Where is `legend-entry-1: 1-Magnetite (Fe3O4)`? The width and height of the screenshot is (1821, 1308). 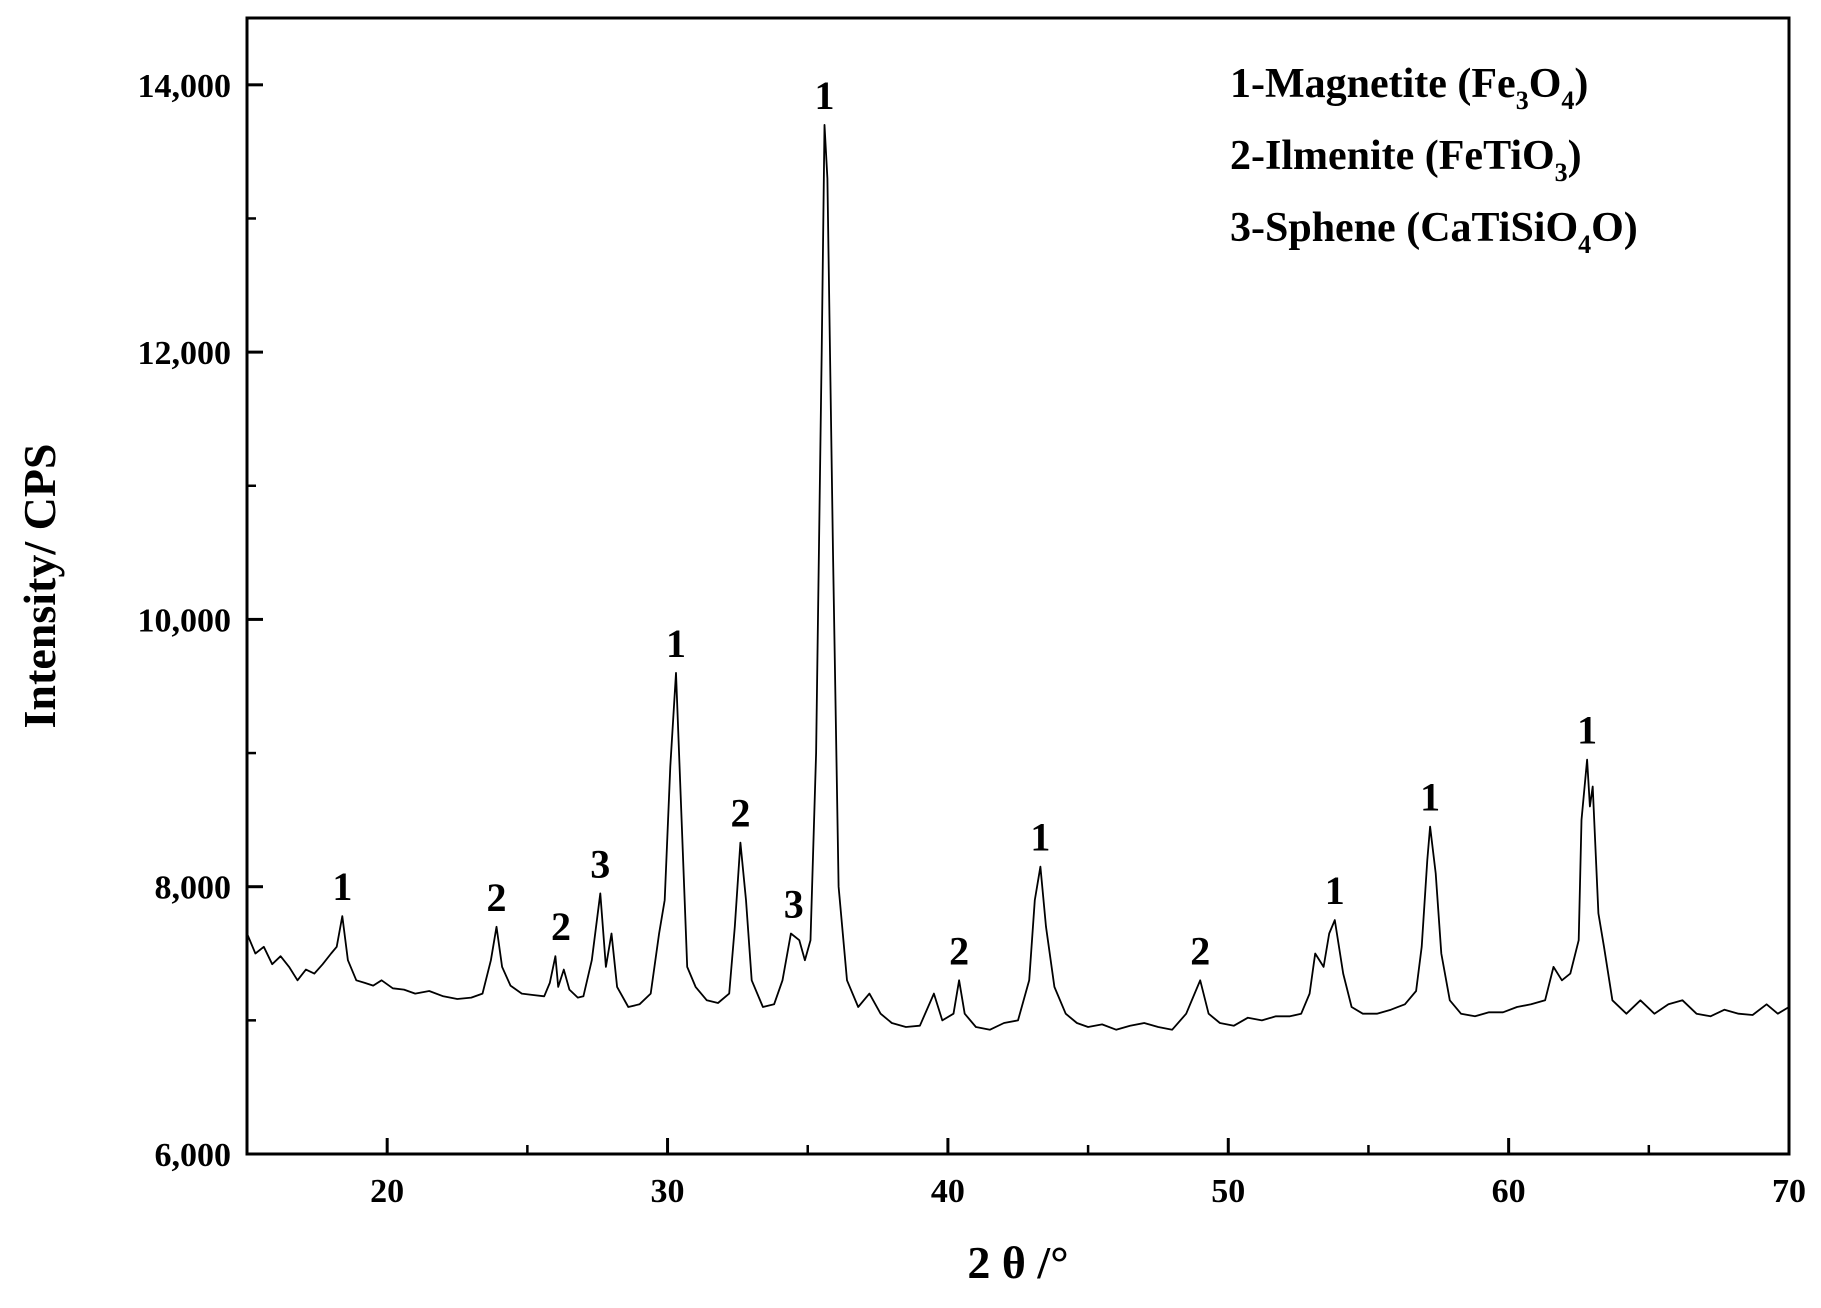 legend-entry-1: 1-Magnetite (Fe3O4) is located at coordinates (1409, 88).